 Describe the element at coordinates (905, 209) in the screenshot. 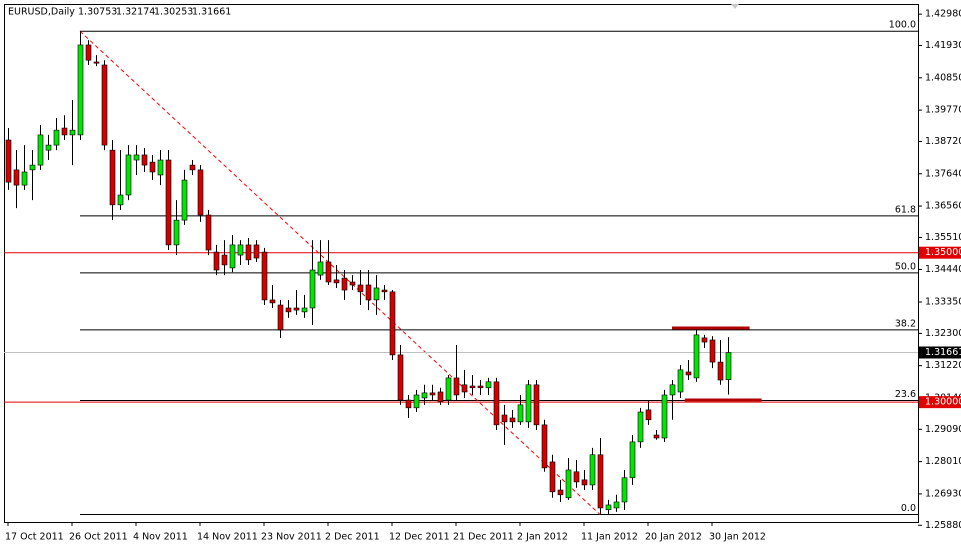

I see `fibo-label: 61.8` at that location.